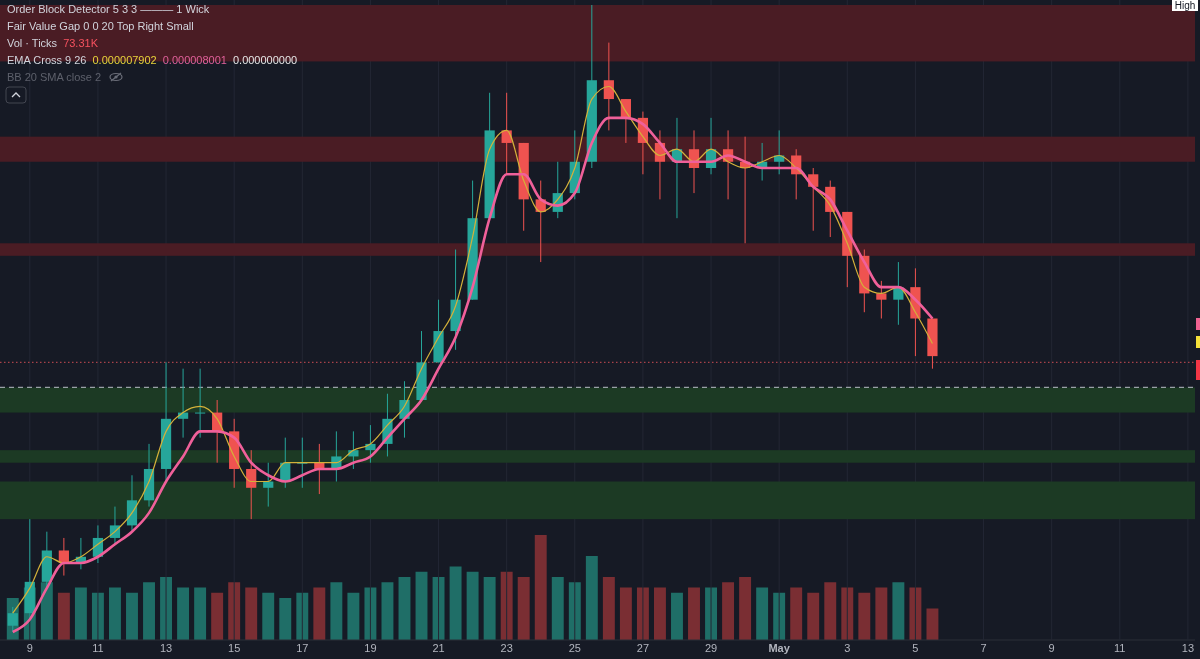  Describe the element at coordinates (915, 648) in the screenshot. I see `x-tick-label: 5` at that location.